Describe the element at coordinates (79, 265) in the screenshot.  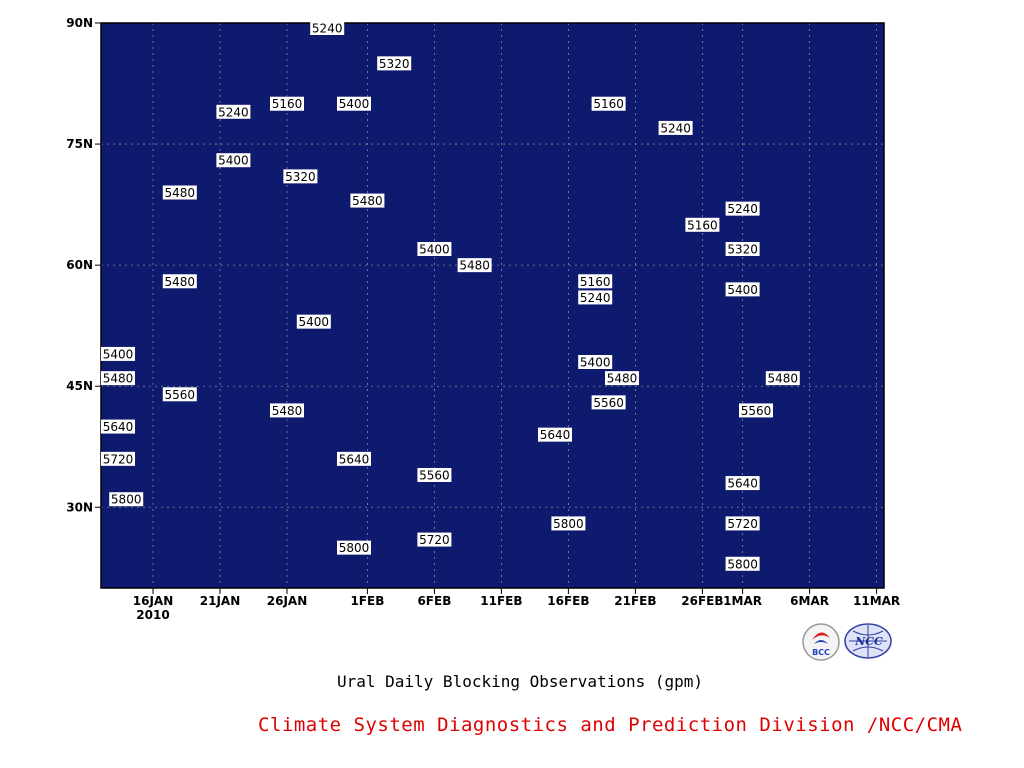
I see `y-tick-label: 60N` at that location.